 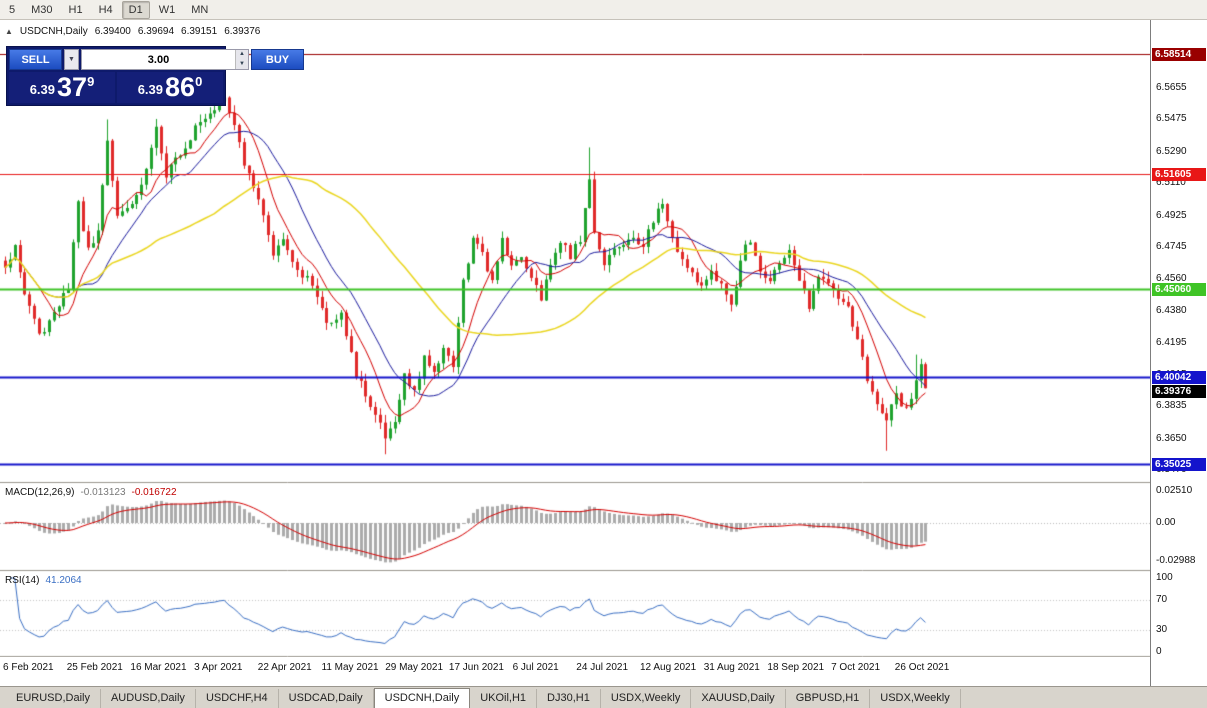 I want to click on buy-price-prefix: 6.39, so click(x=150, y=89).